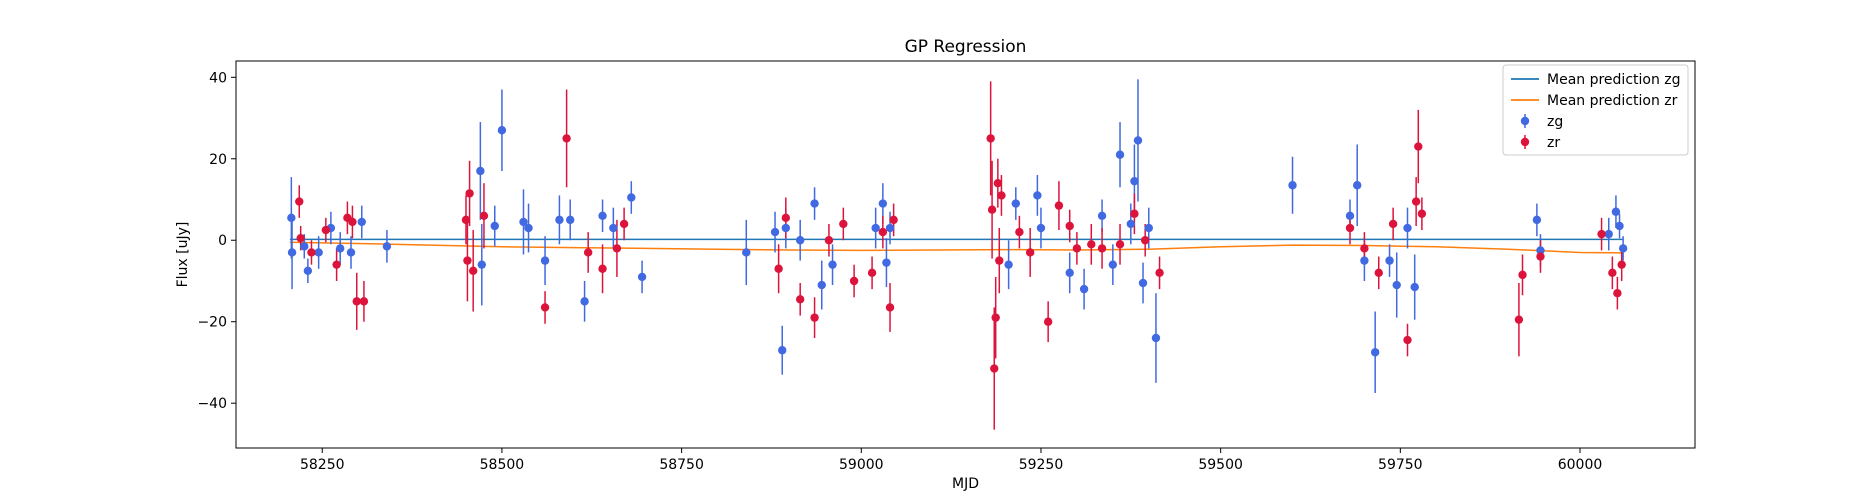 The image size is (1875, 504). I want to click on chart-title: GP Regression, so click(966, 47).